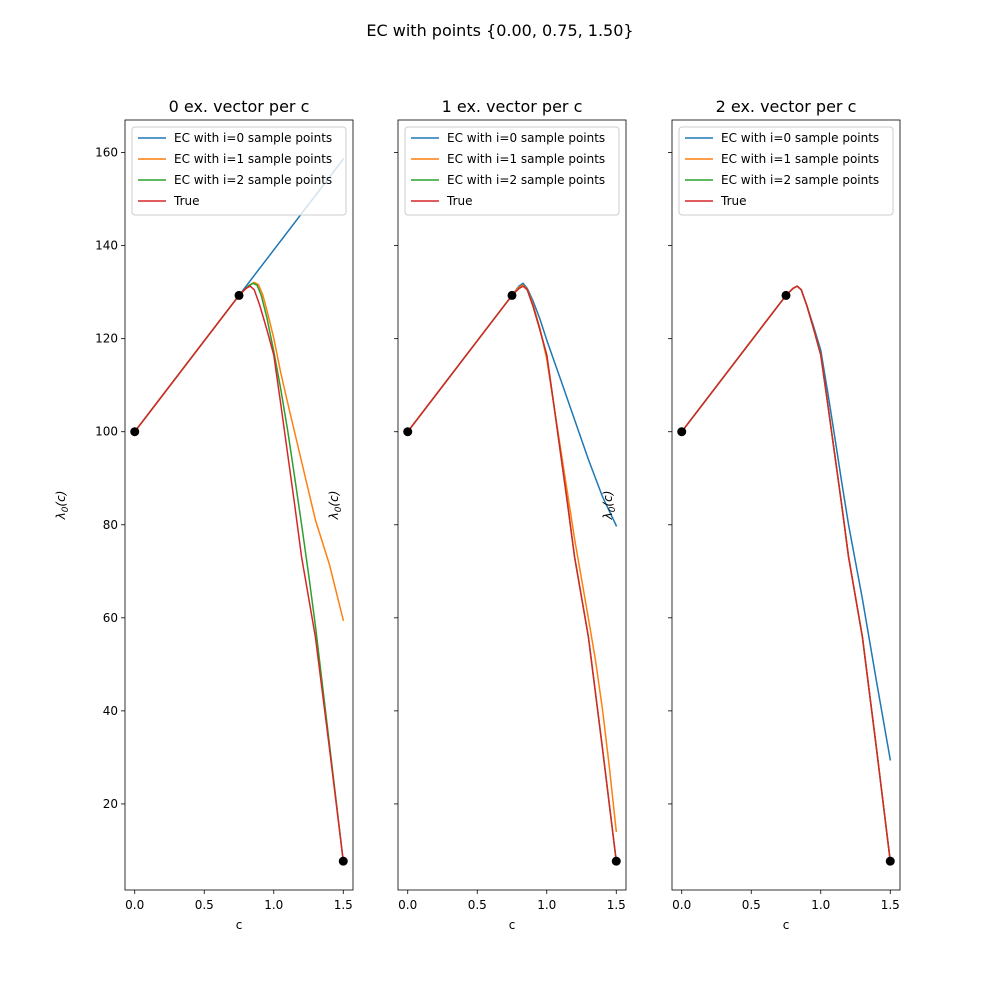 The image size is (1000, 1004). I want to click on y-tick-label: 100, so click(106, 432).